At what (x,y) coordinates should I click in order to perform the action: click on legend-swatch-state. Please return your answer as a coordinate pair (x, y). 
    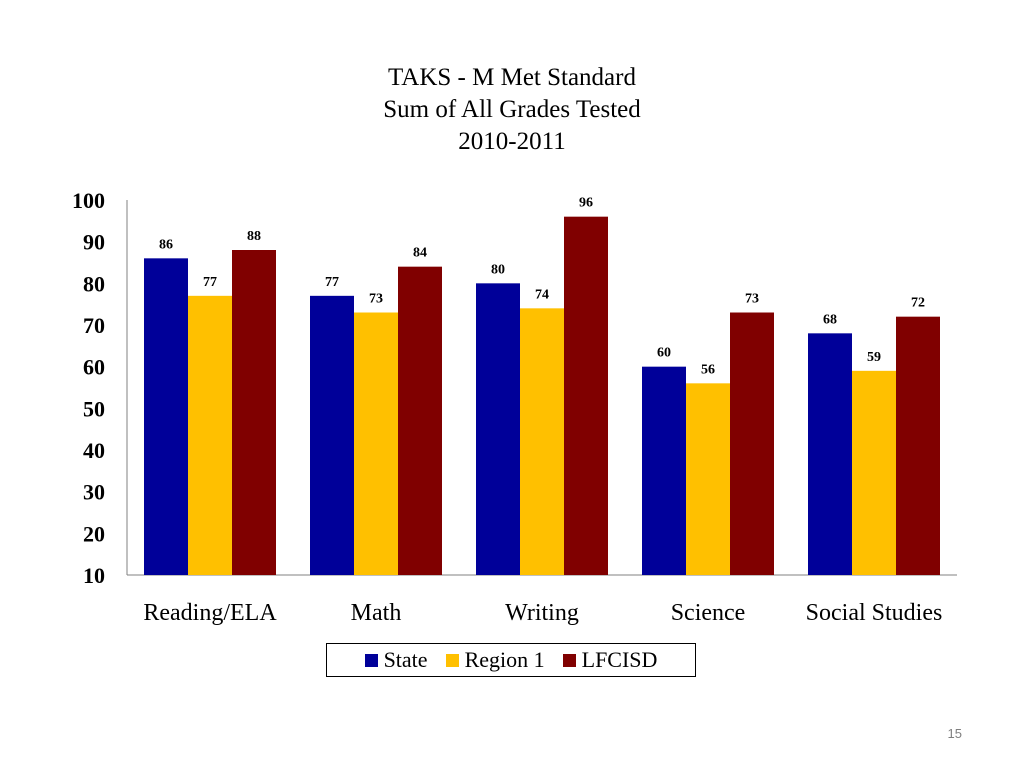
    Looking at the image, I should click on (371, 660).